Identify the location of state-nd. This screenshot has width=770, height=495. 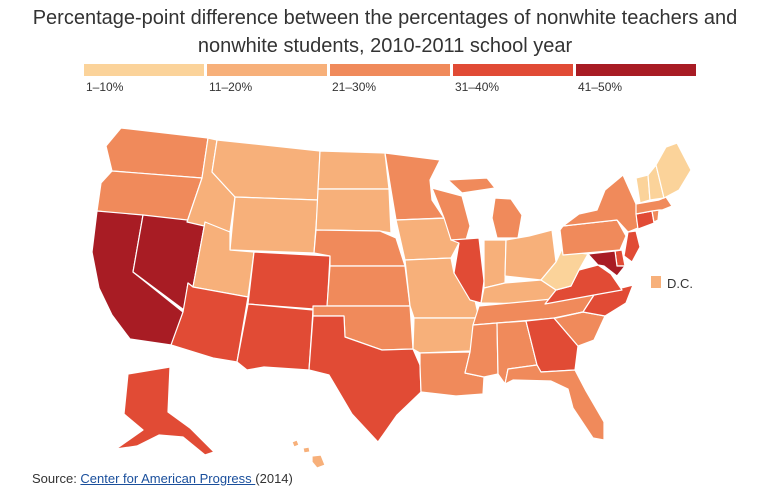
(353, 170).